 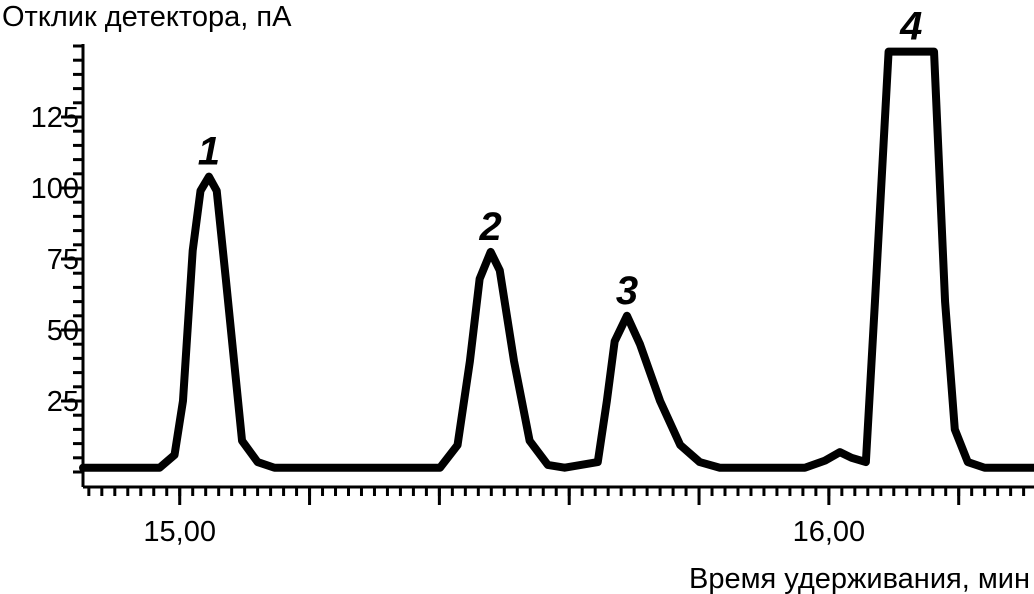 I want to click on x-axis-title: Время удерживания, мин, so click(x=859, y=578).